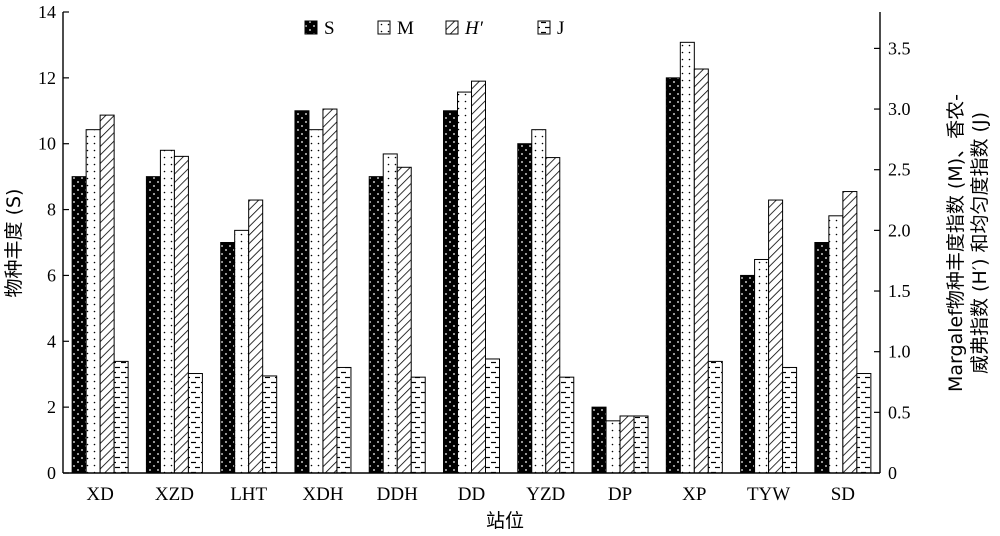 The image size is (1000, 536). What do you see at coordinates (899, 109) in the screenshot?
I see `y2-tick-label-3.0: 3.0` at bounding box center [899, 109].